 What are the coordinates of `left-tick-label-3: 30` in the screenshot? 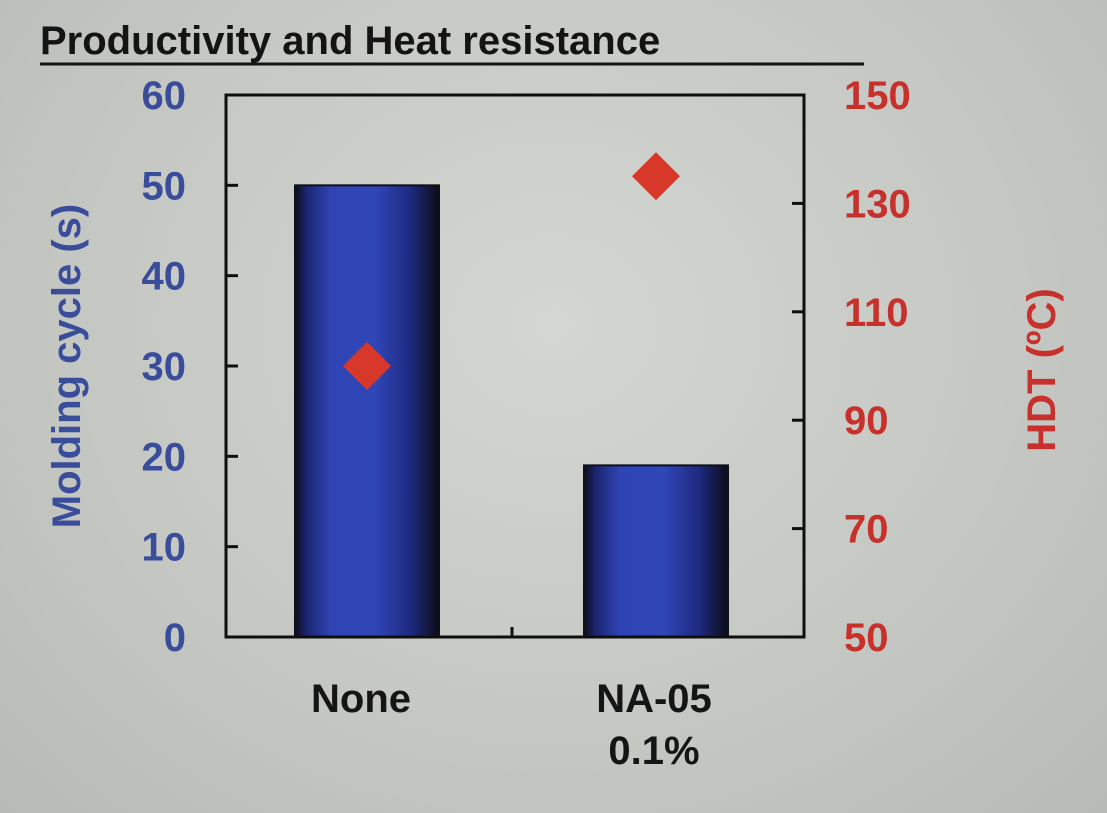 It's located at (164, 367).